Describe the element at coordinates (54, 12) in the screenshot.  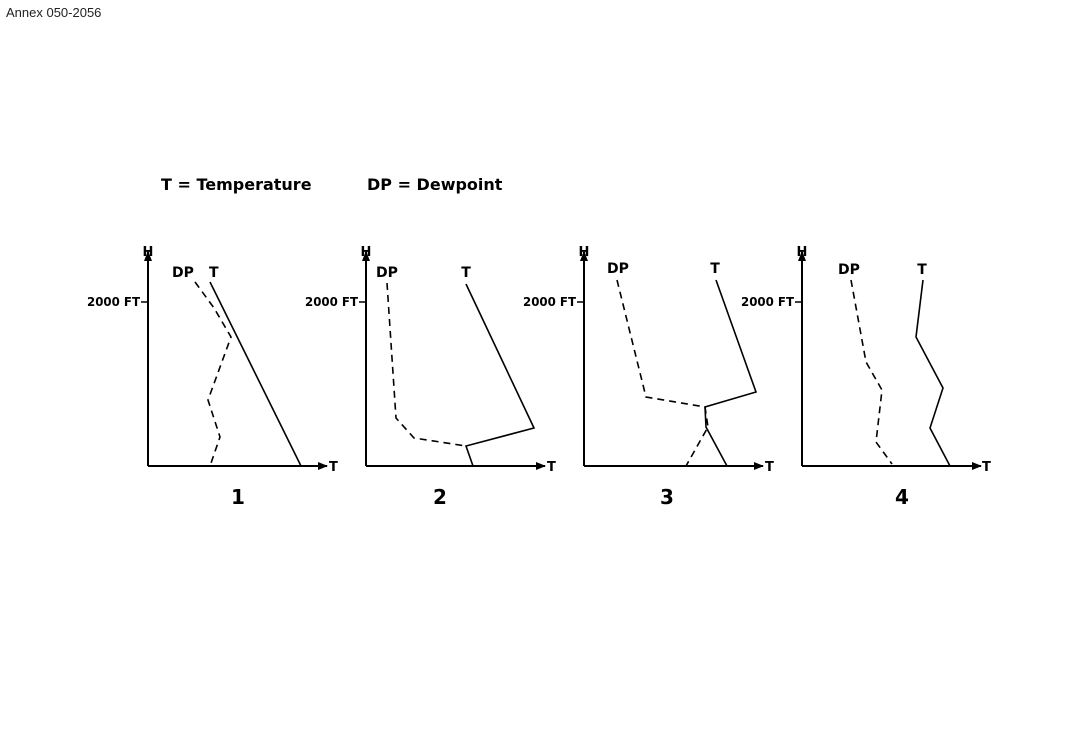
I see `annex-label: Annex 050-2056` at that location.